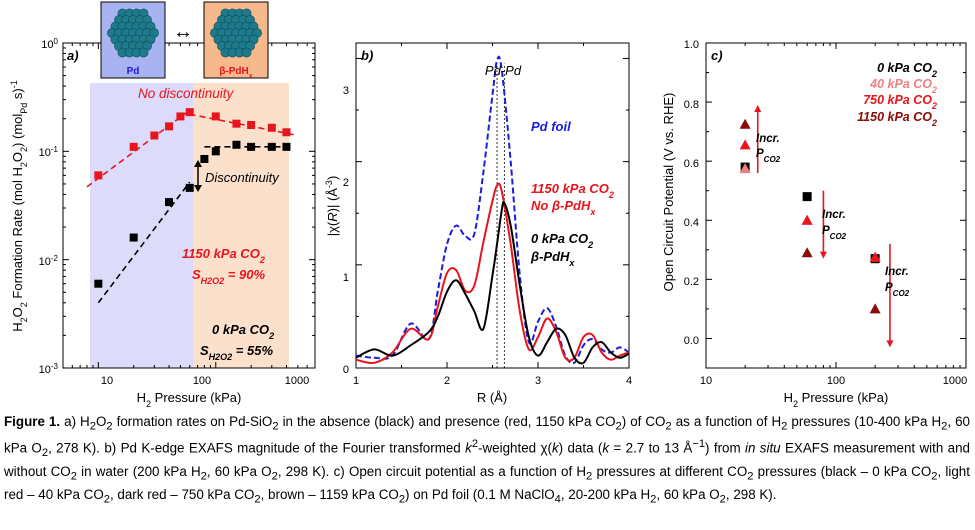 The width and height of the screenshot is (975, 530). I want to click on legend-red-line1: 1150 kPa CO2, so click(572, 190).